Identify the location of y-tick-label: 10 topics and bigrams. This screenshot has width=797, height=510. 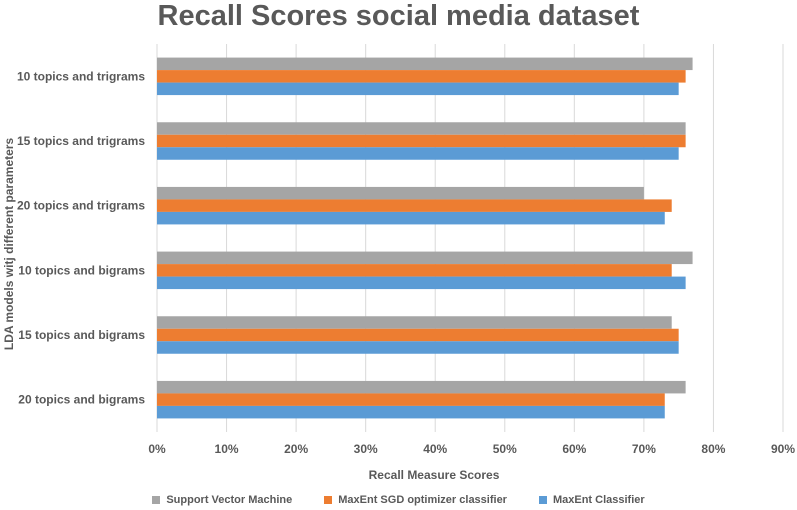
(81, 270).